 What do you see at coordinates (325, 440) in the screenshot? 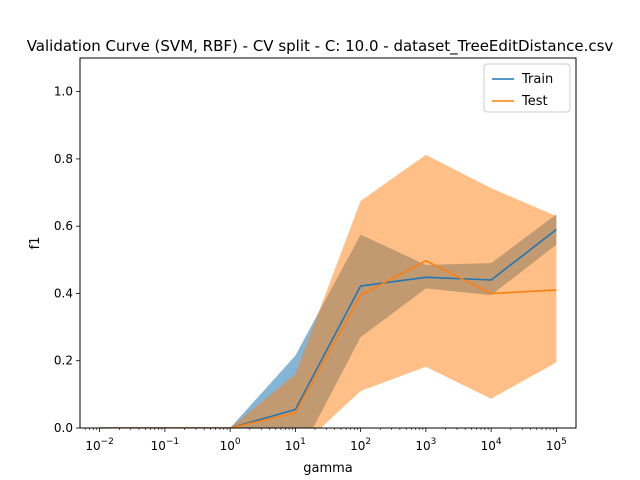
I see `x-axis-ticks: 10⁻² 10⁻¹ 10⁰ 10¹ 10² 10³ 10⁴ 10⁵` at bounding box center [325, 440].